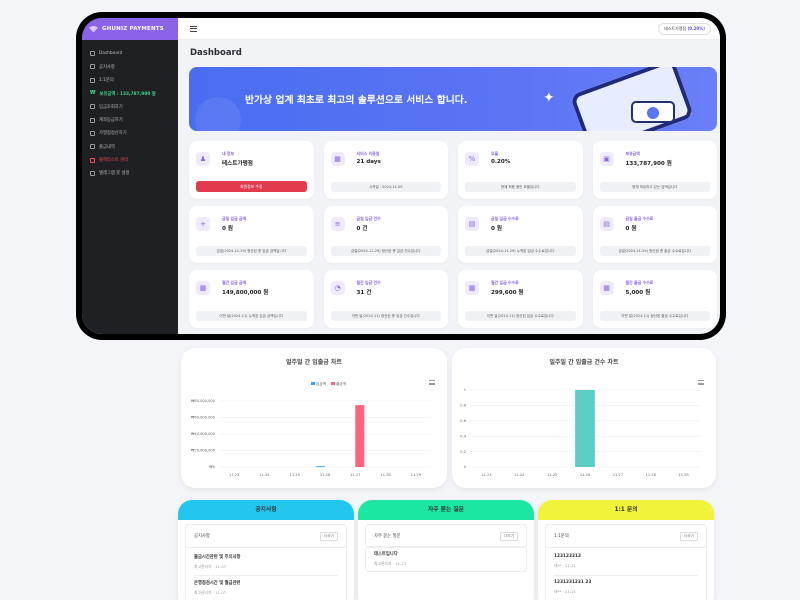  I want to click on user-menu: 테스트가맹점 (0.20%), so click(684, 28).